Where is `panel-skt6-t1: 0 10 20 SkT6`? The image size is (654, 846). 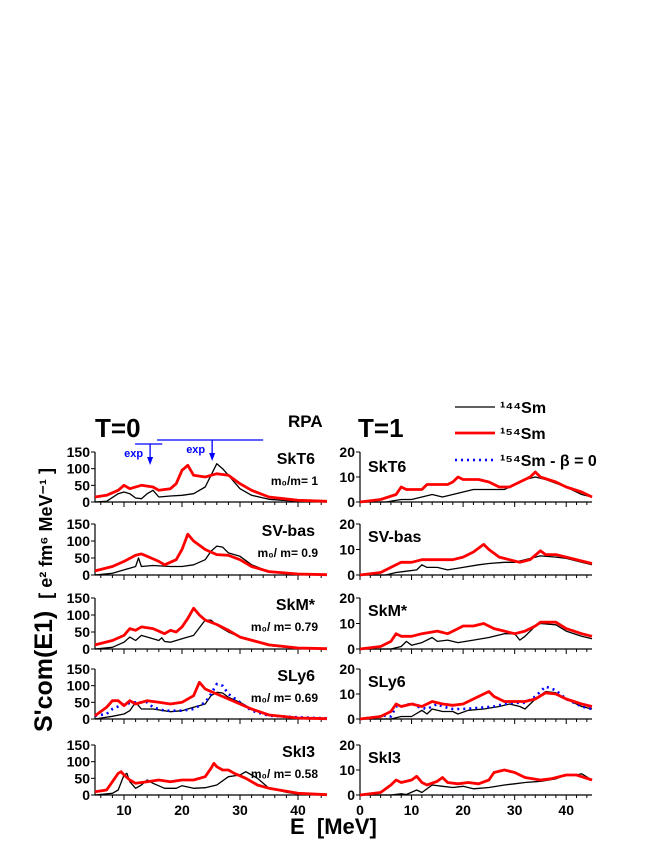
panel-skt6-t1: 0 10 20 SkT6 is located at coordinates (466, 477).